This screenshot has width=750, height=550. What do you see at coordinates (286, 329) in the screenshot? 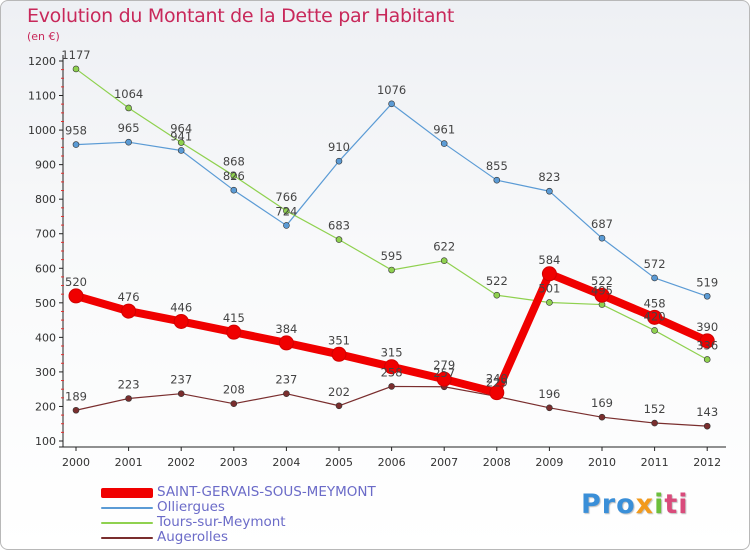
I see `data-label-saint-gervais-sous-meymont: 384` at bounding box center [286, 329].